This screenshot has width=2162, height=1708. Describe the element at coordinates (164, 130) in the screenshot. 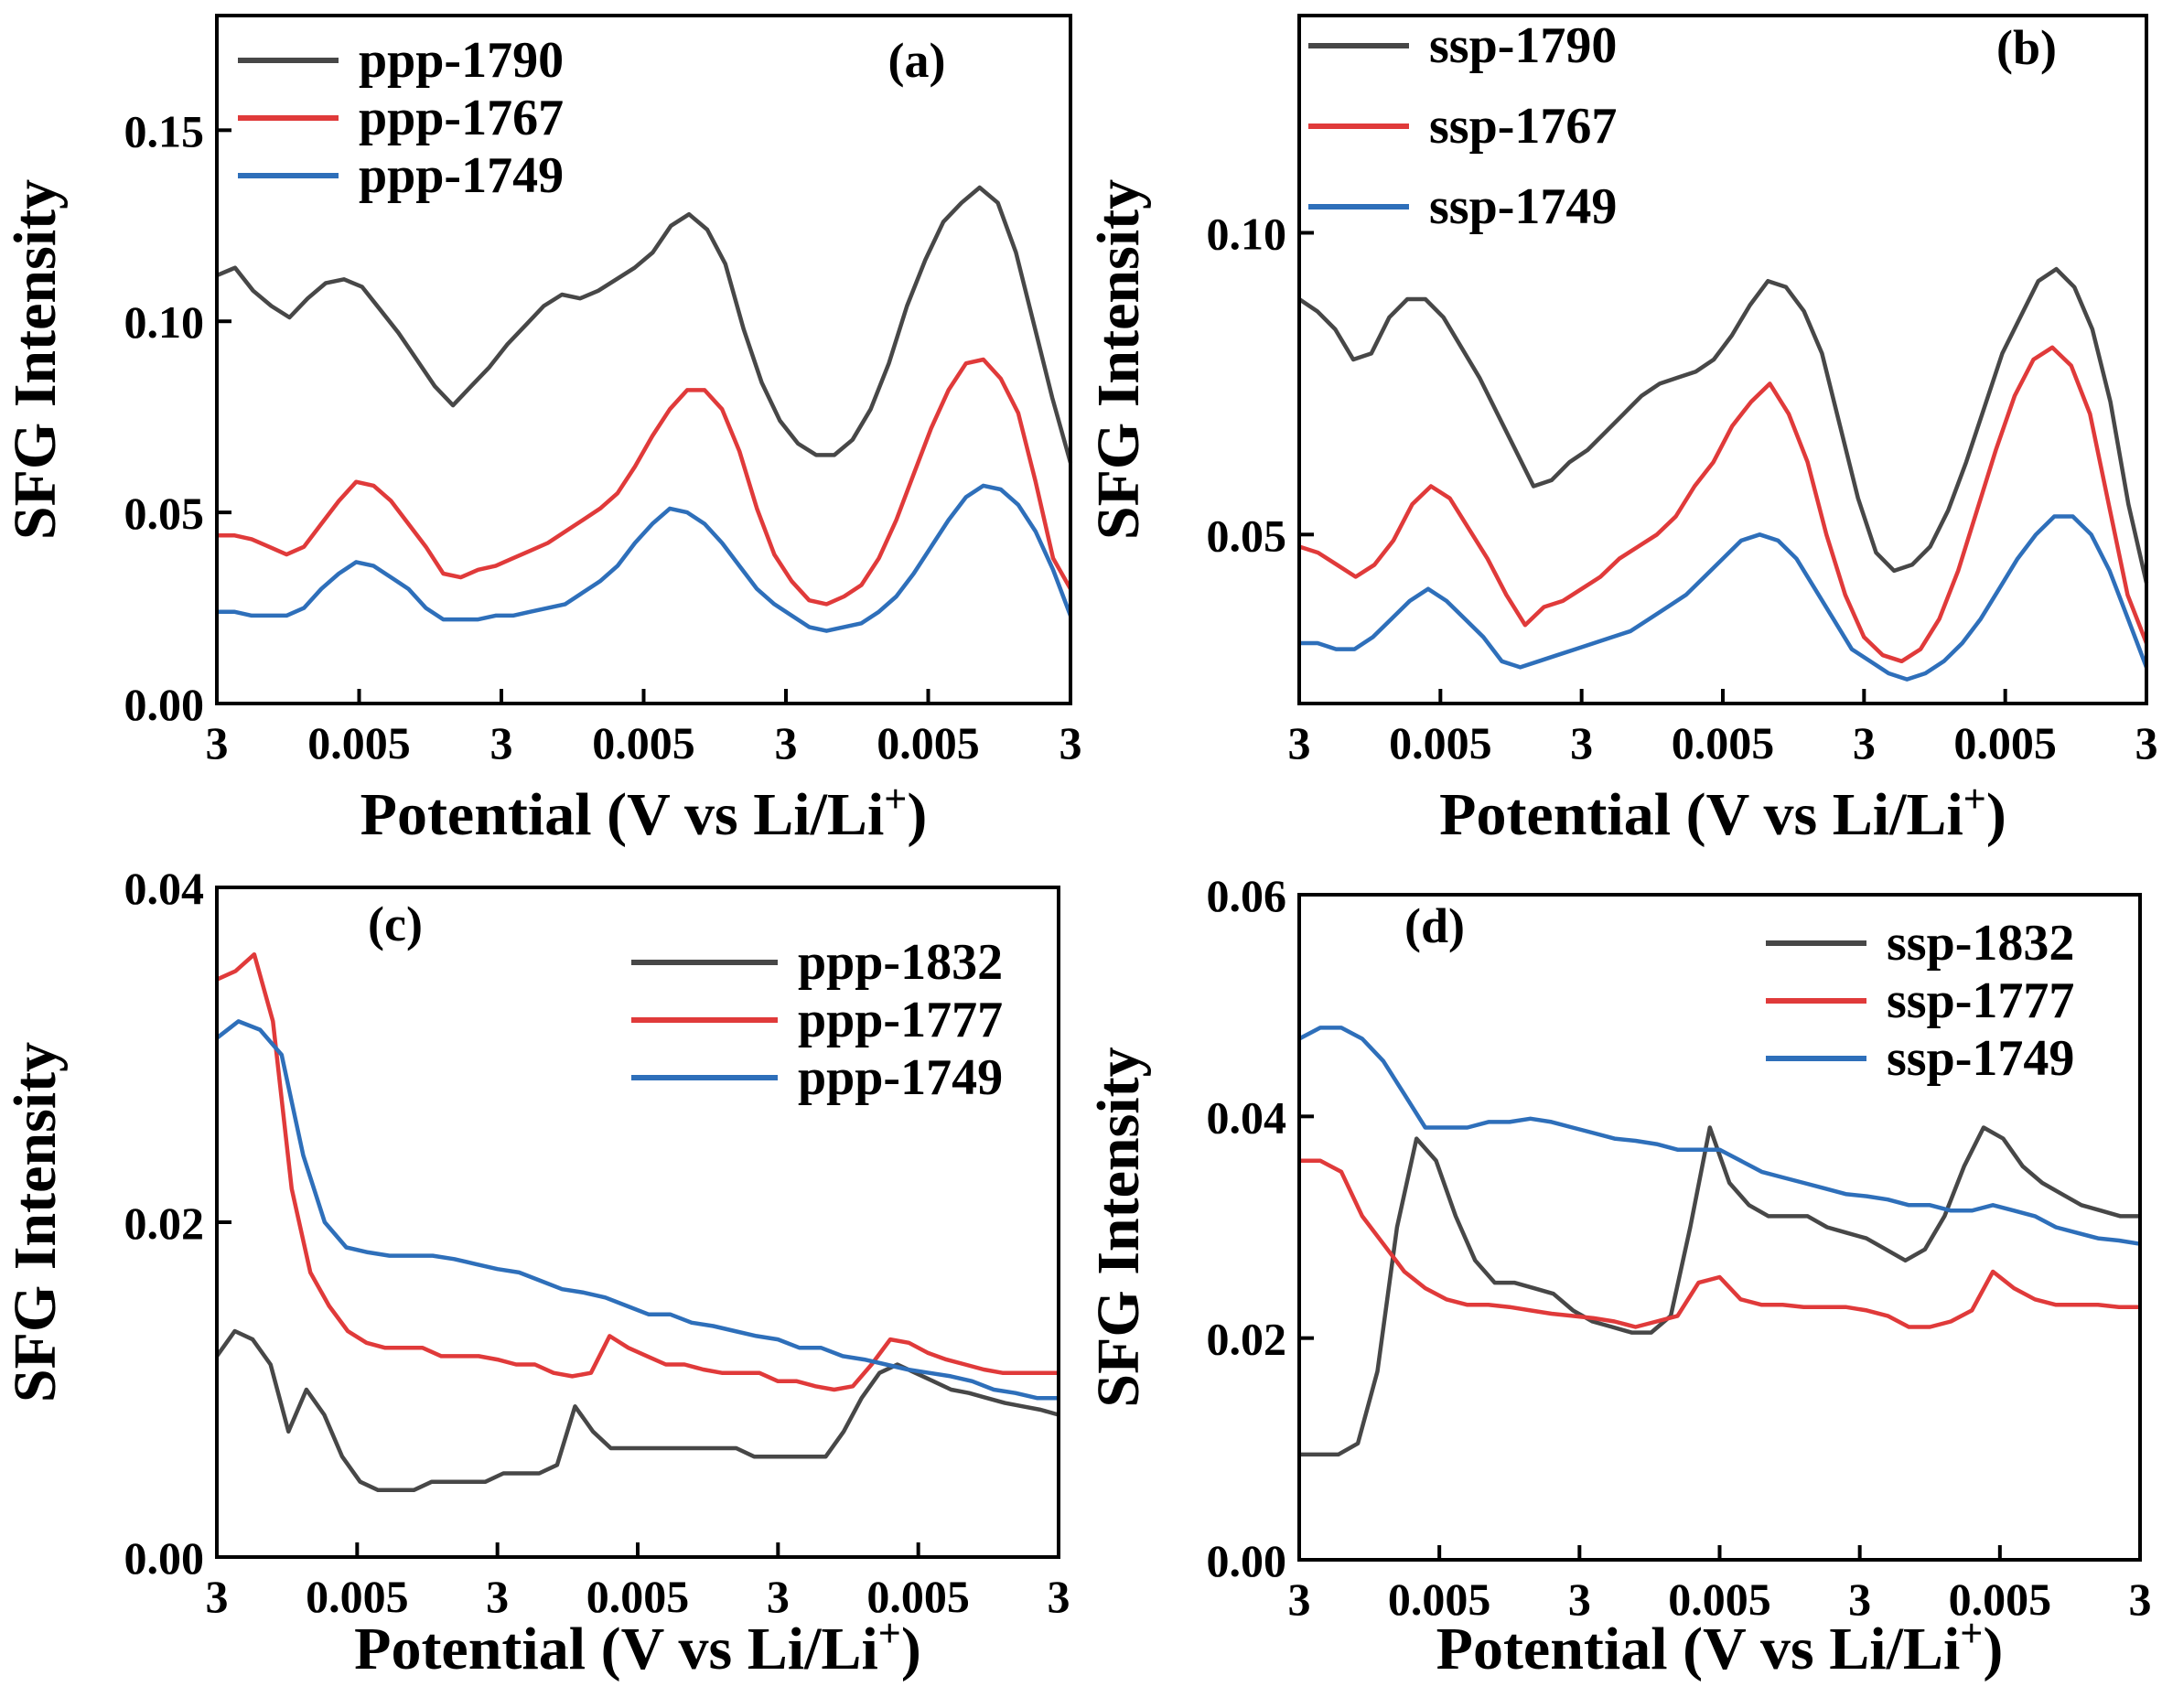

I see `y-tick-label: 0.15` at that location.